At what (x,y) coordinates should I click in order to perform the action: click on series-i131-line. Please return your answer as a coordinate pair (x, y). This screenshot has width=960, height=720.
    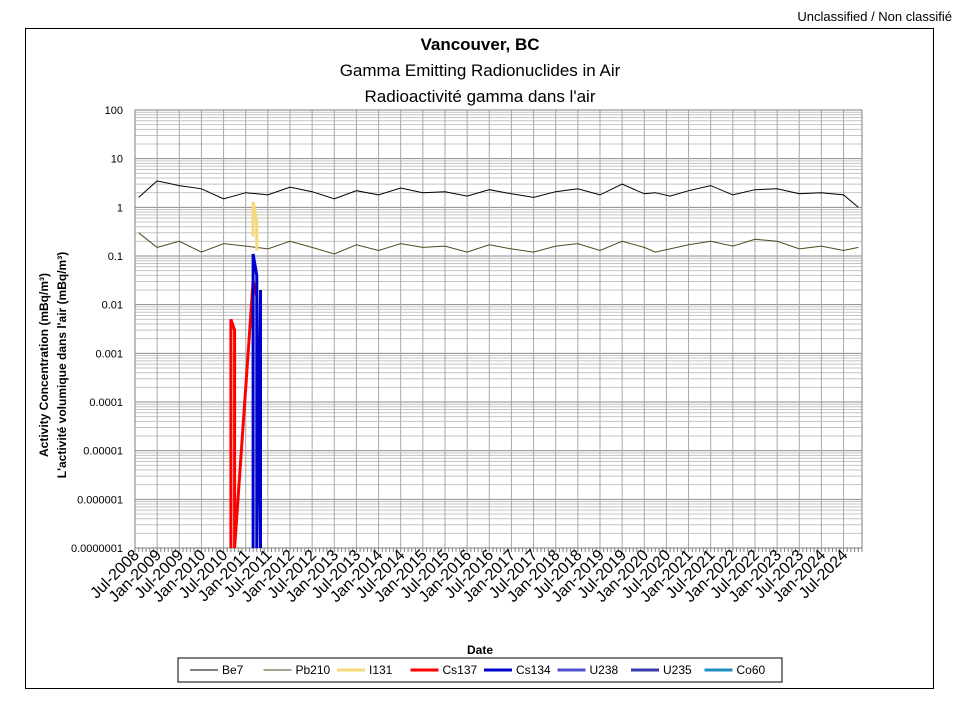
    Looking at the image, I should click on (255, 226).